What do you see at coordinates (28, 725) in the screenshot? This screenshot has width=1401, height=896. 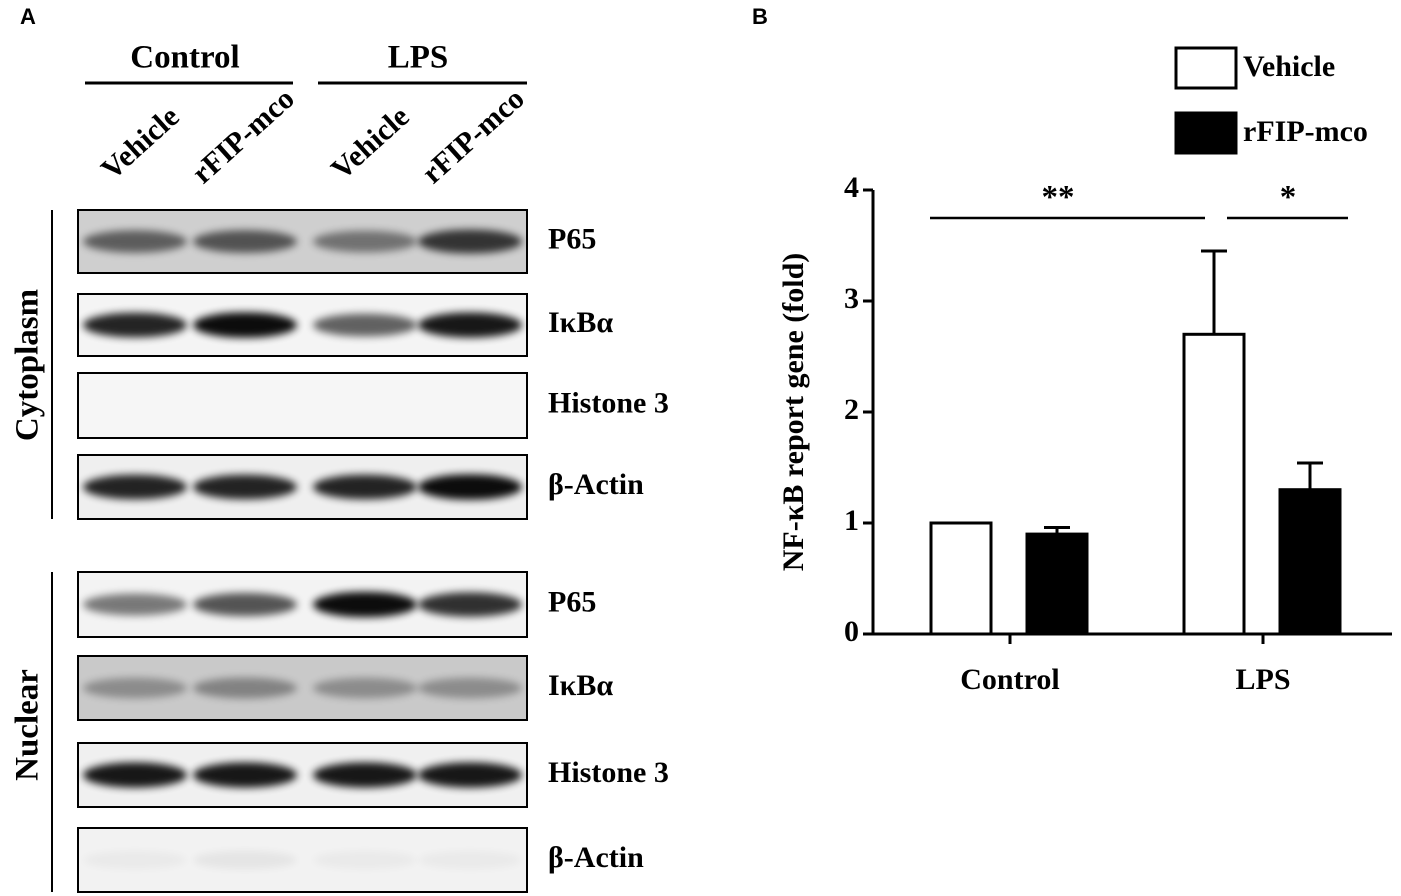 I see `section-label: Nuclear` at bounding box center [28, 725].